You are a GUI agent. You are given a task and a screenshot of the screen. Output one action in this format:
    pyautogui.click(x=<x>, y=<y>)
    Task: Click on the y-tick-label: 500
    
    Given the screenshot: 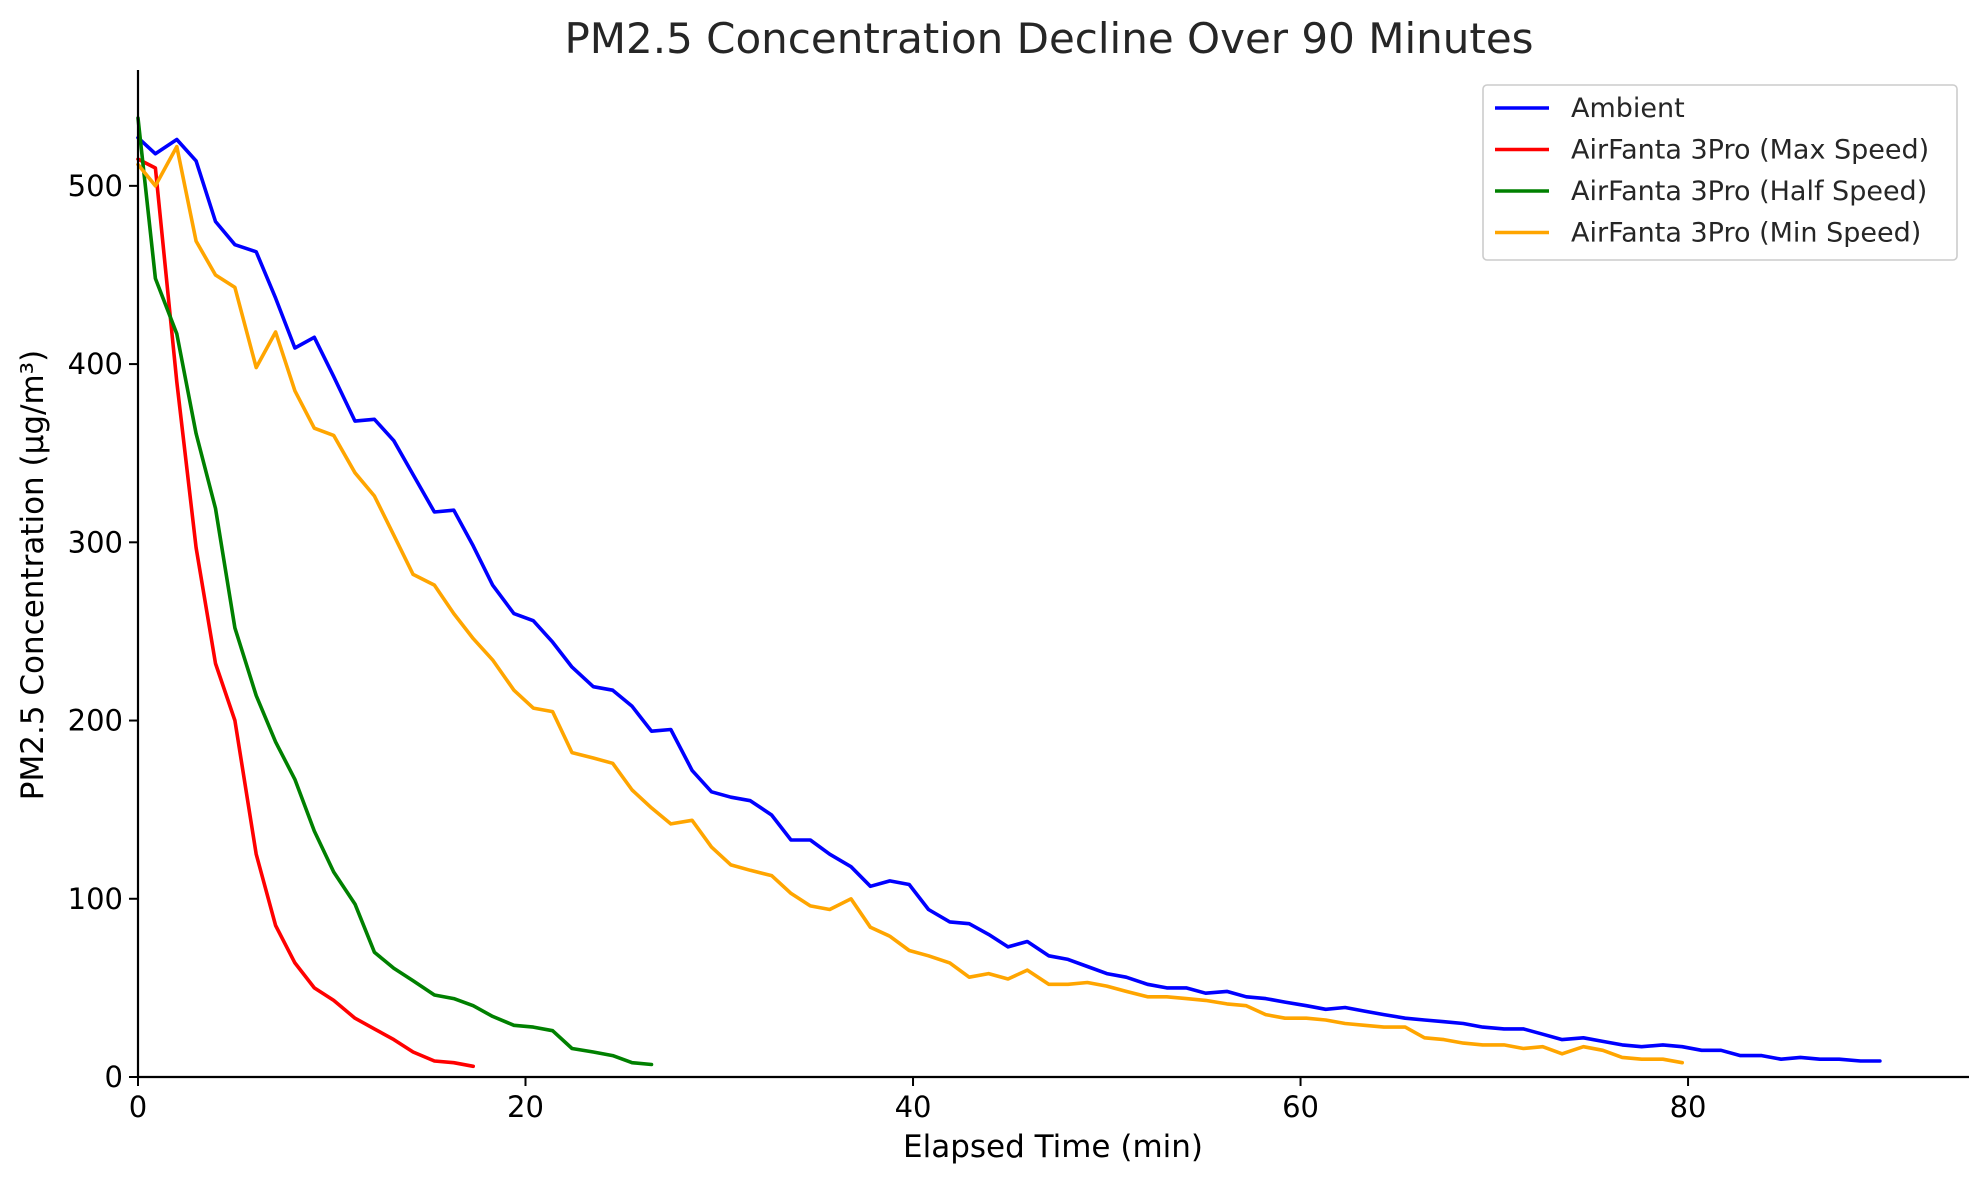 What is the action you would take?
    pyautogui.click(x=95, y=186)
    